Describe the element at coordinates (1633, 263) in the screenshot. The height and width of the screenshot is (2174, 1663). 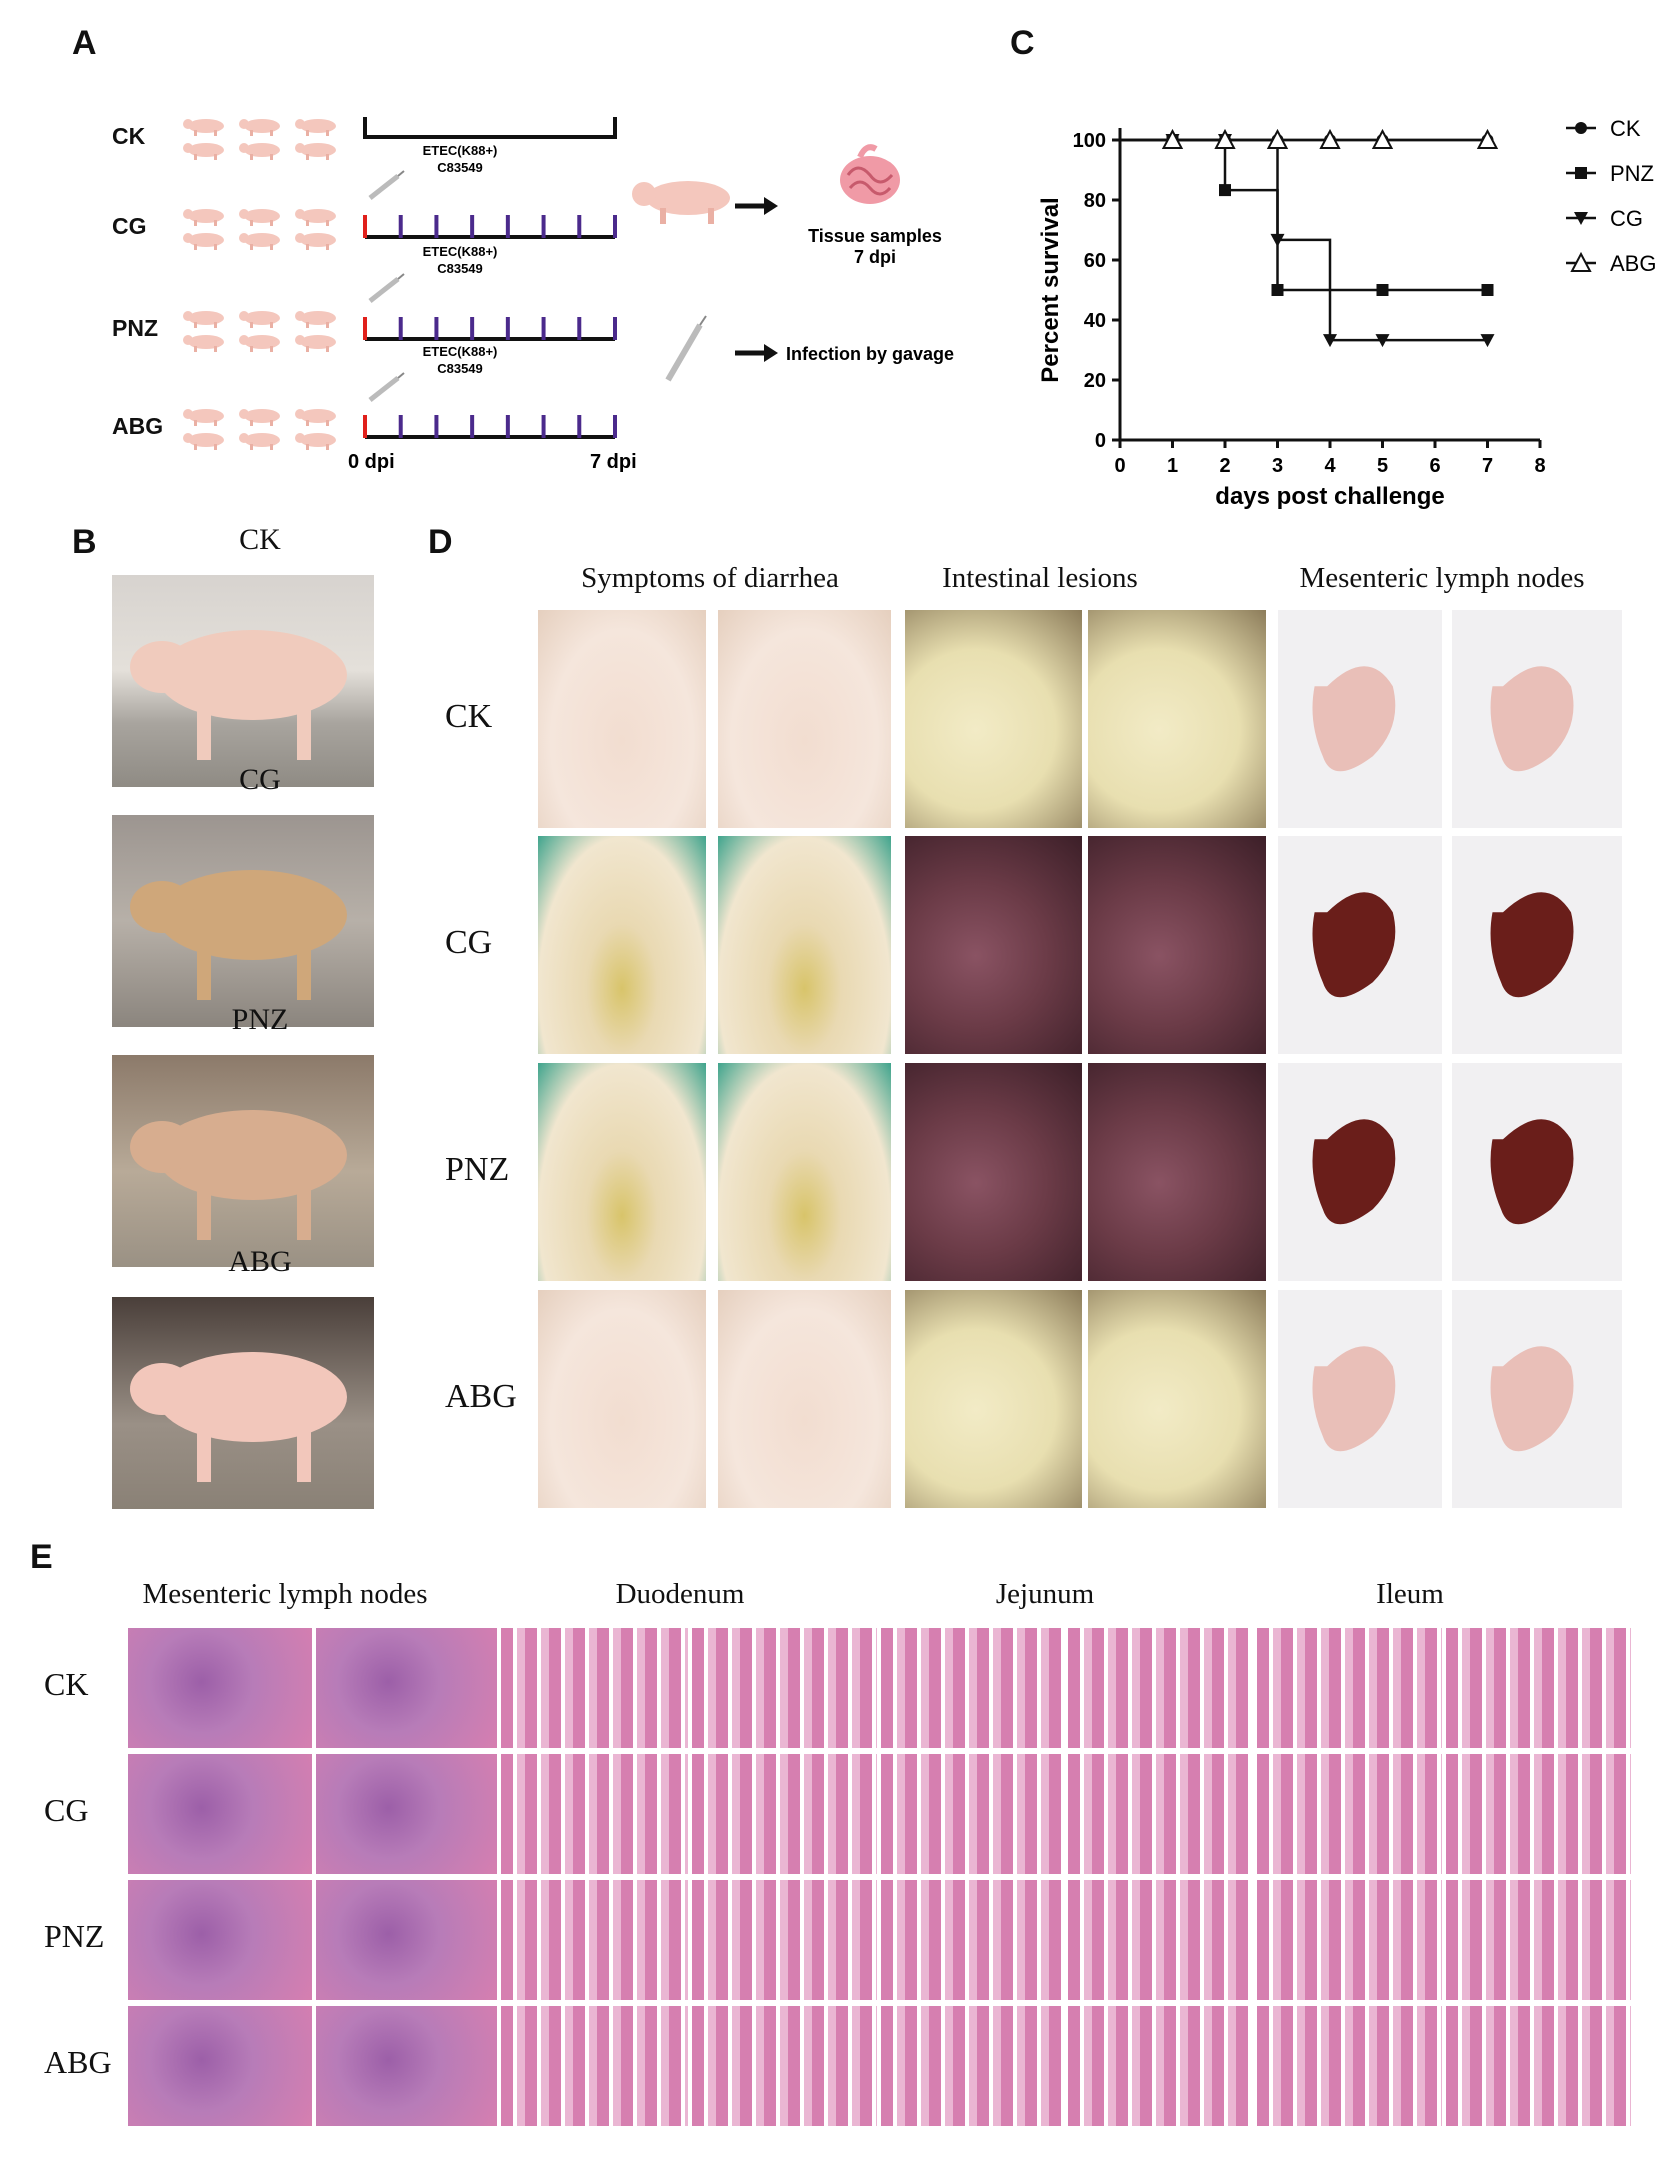
I see `legend-label: ABG` at that location.